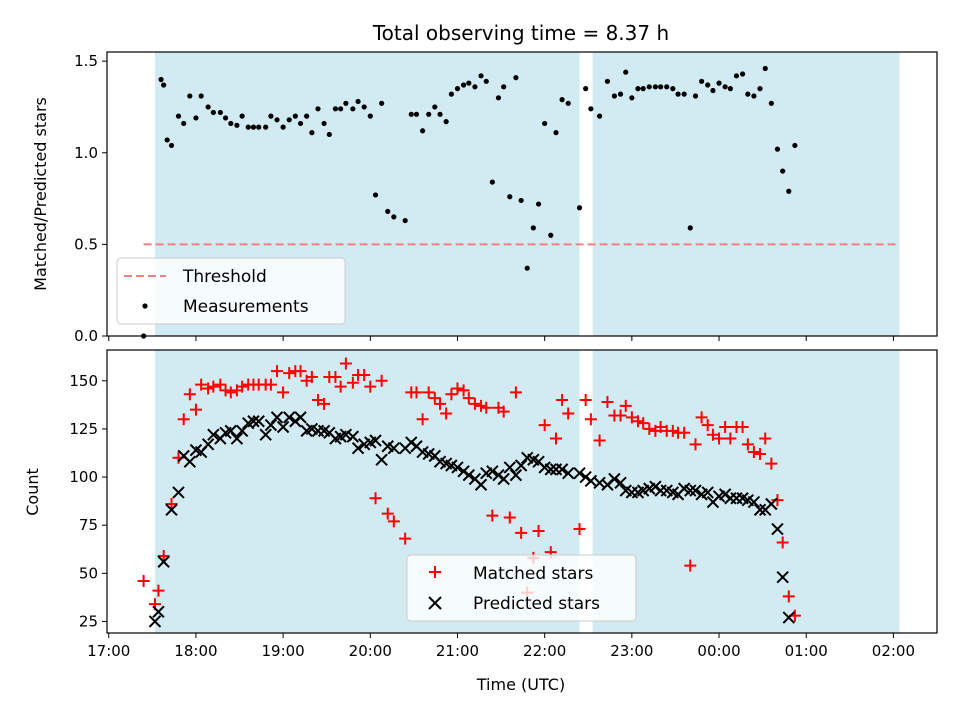  What do you see at coordinates (83, 429) in the screenshot?
I see `y-tick-label: 125` at bounding box center [83, 429].